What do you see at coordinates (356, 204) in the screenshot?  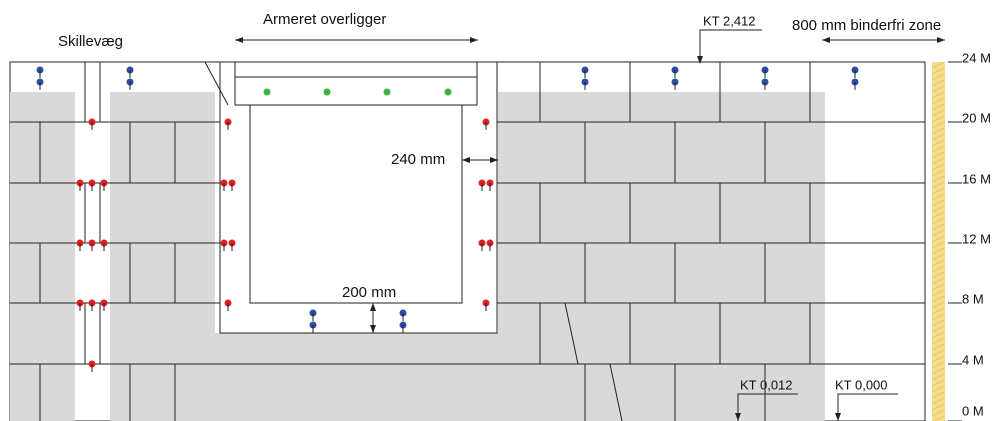 I see `window-frame` at bounding box center [356, 204].